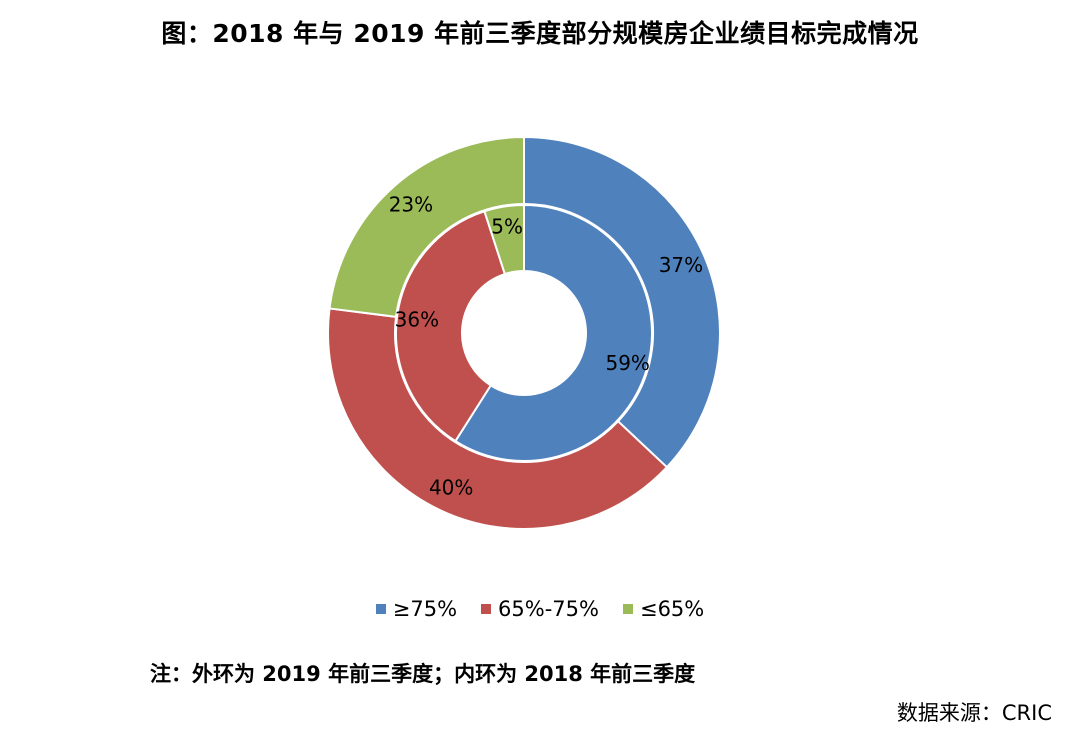 Image resolution: width=1080 pixels, height=741 pixels. I want to click on legend-item-gte75: ≥75%, so click(416, 609).